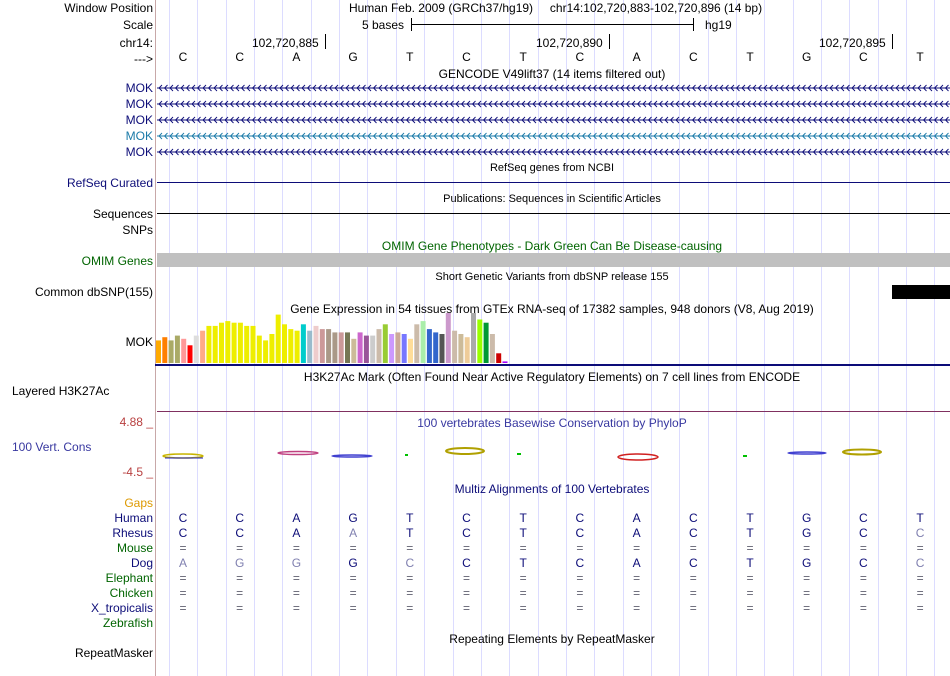 The image size is (950, 676). What do you see at coordinates (141, 563) in the screenshot?
I see `species-label: Dog` at bounding box center [141, 563].